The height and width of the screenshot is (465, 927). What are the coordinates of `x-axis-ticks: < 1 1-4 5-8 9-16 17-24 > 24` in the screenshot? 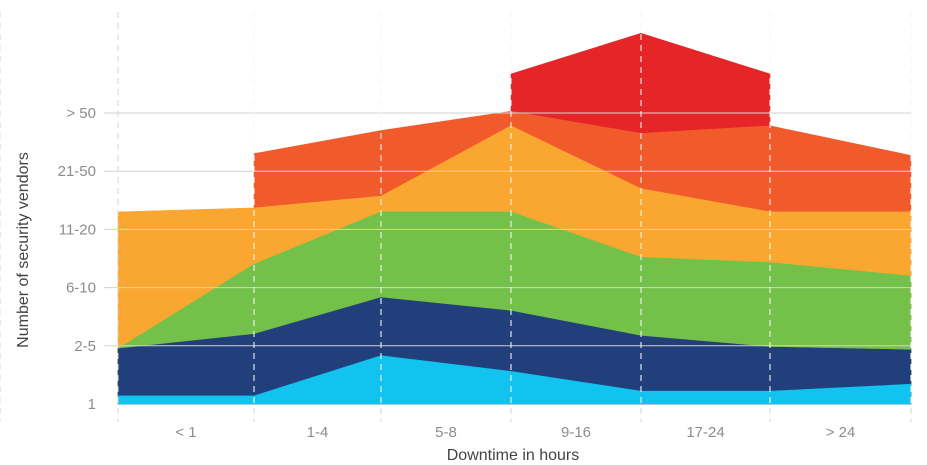 It's located at (515, 432).